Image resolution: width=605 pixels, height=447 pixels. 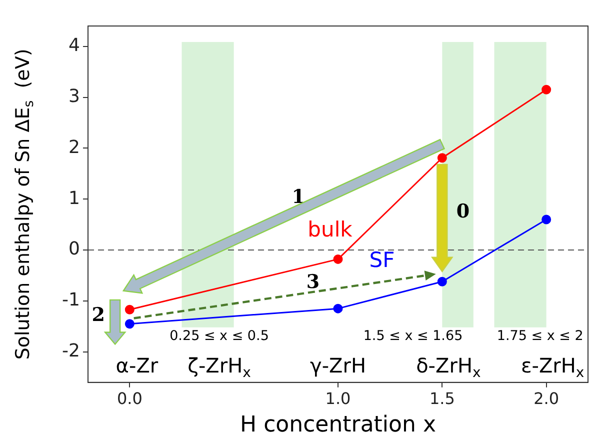 What do you see at coordinates (71, 351) in the screenshot?
I see `y-tick-label: -2` at bounding box center [71, 351].